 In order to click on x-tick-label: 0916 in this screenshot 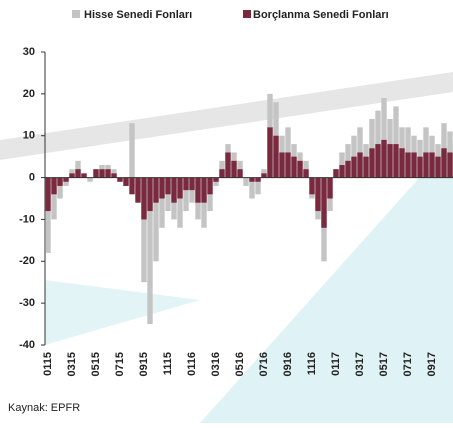, I will do `click(288, 364)`.